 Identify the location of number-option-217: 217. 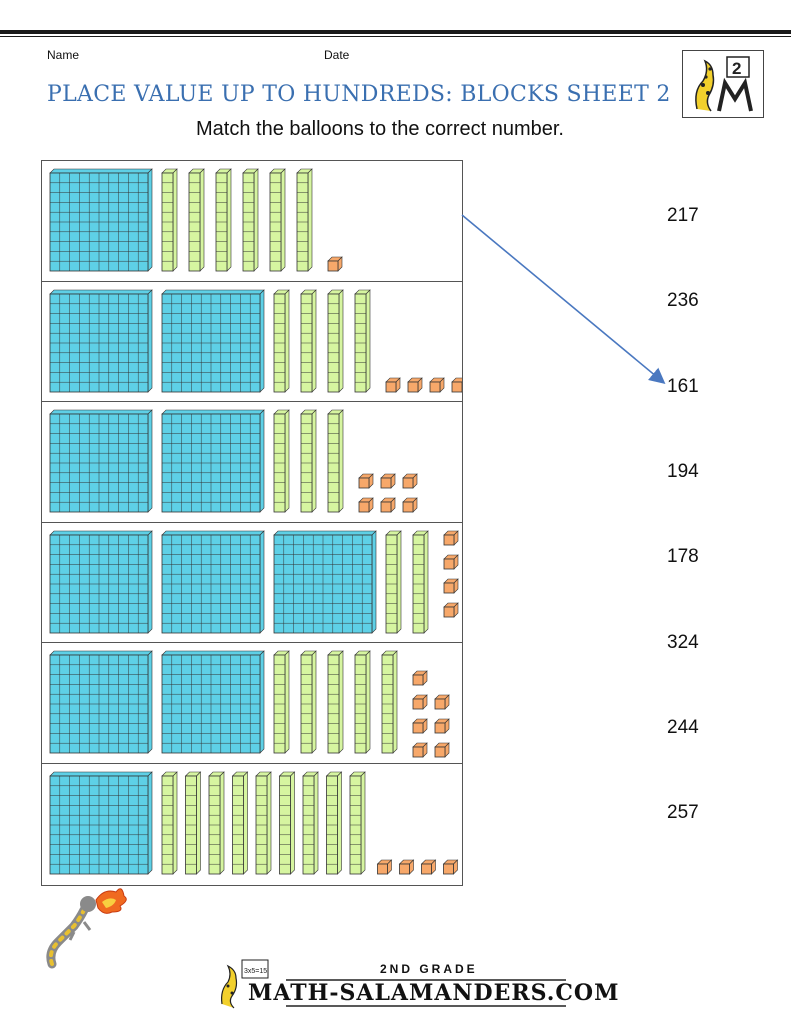
(683, 215).